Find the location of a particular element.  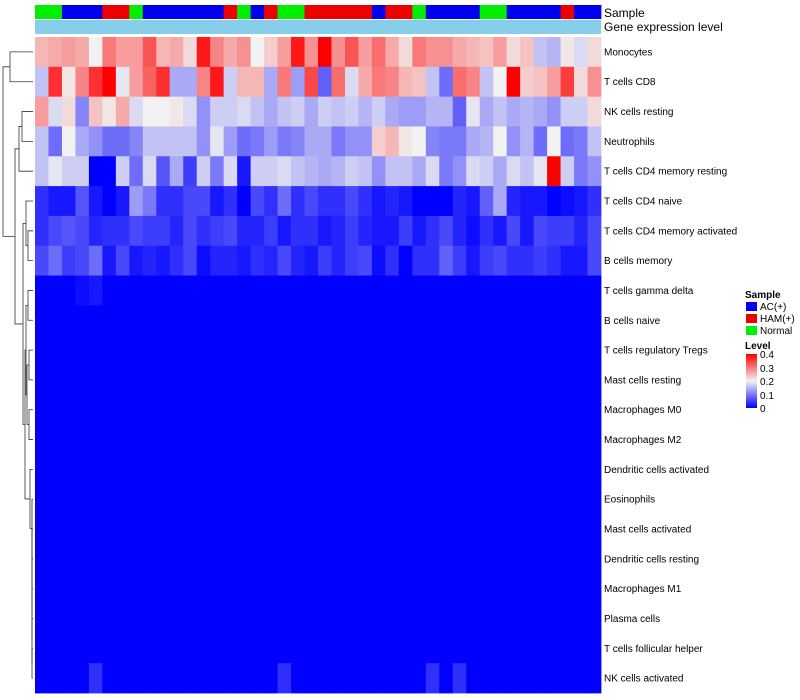

expression-annotation-bar is located at coordinates (318, 27).